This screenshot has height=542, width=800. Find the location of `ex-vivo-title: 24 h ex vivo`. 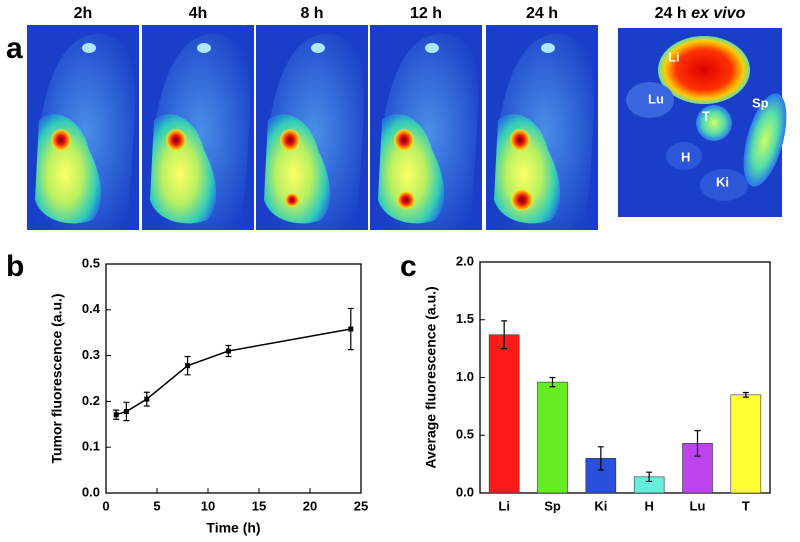

ex-vivo-title: 24 h ex vivo is located at coordinates (700, 13).